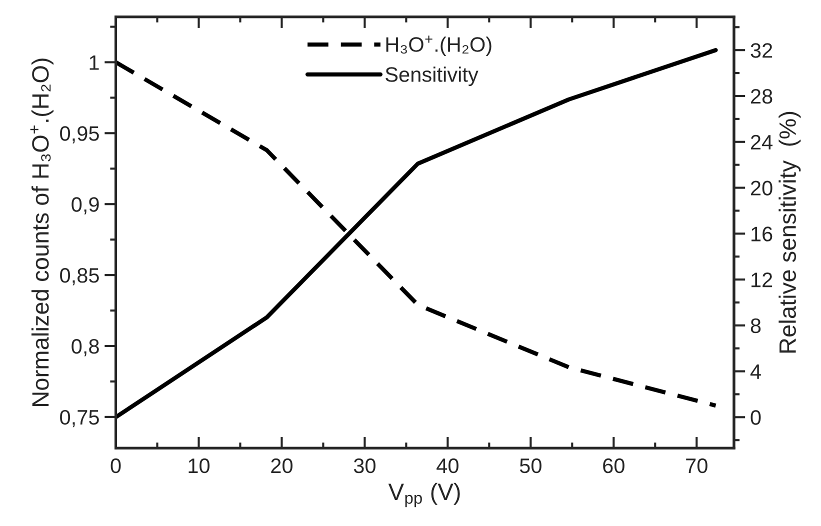  What do you see at coordinates (281, 466) in the screenshot?
I see `x-tick-label: 20` at bounding box center [281, 466].